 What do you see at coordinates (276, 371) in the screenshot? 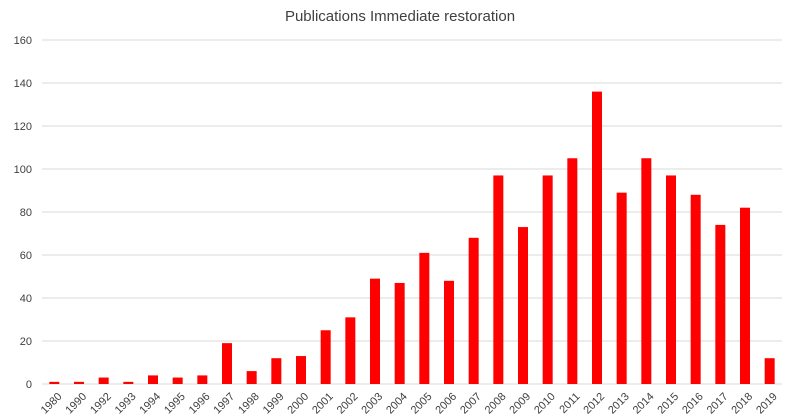
I see `bar-1999` at bounding box center [276, 371].